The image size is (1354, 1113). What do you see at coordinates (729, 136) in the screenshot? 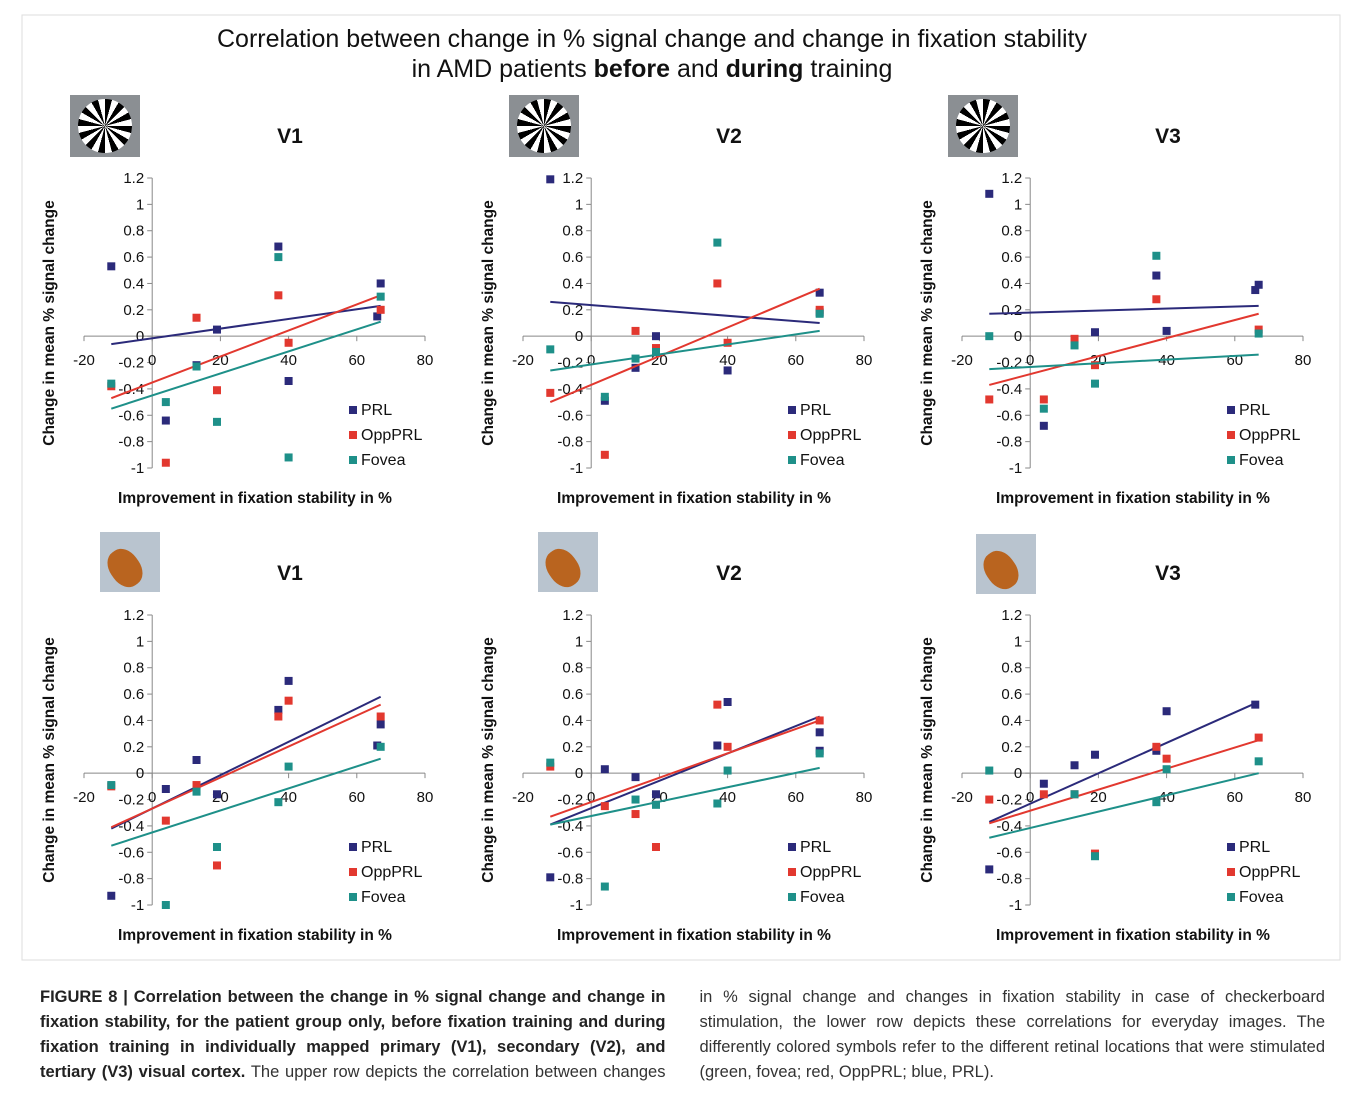
I see `panel-title: V2` at bounding box center [729, 136].